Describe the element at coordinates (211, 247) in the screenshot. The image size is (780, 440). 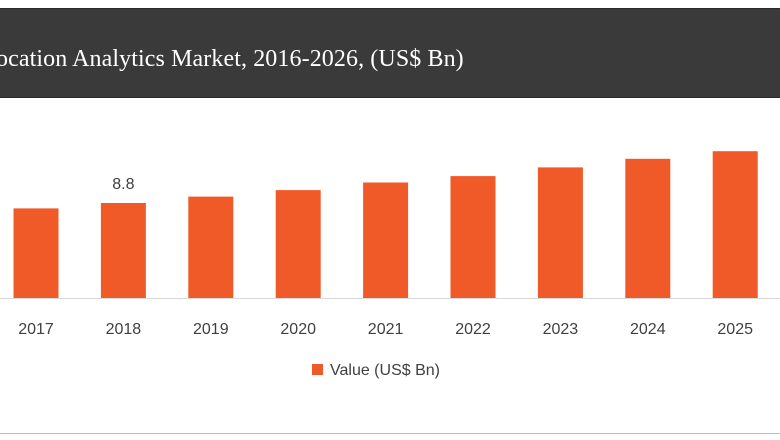
I see `bar-2019` at that location.